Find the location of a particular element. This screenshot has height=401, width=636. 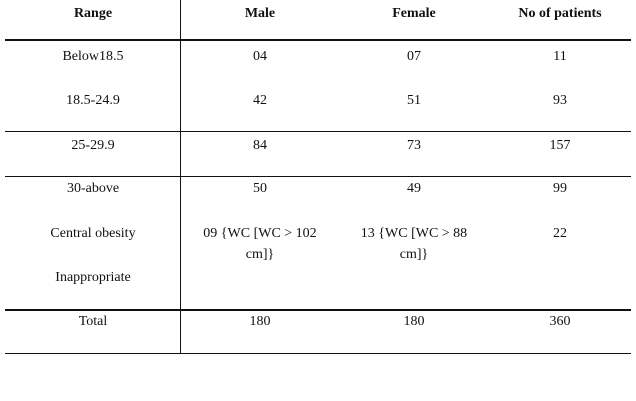

male-cell: 09 {WC [WC > 102 is located at coordinates (260, 233).